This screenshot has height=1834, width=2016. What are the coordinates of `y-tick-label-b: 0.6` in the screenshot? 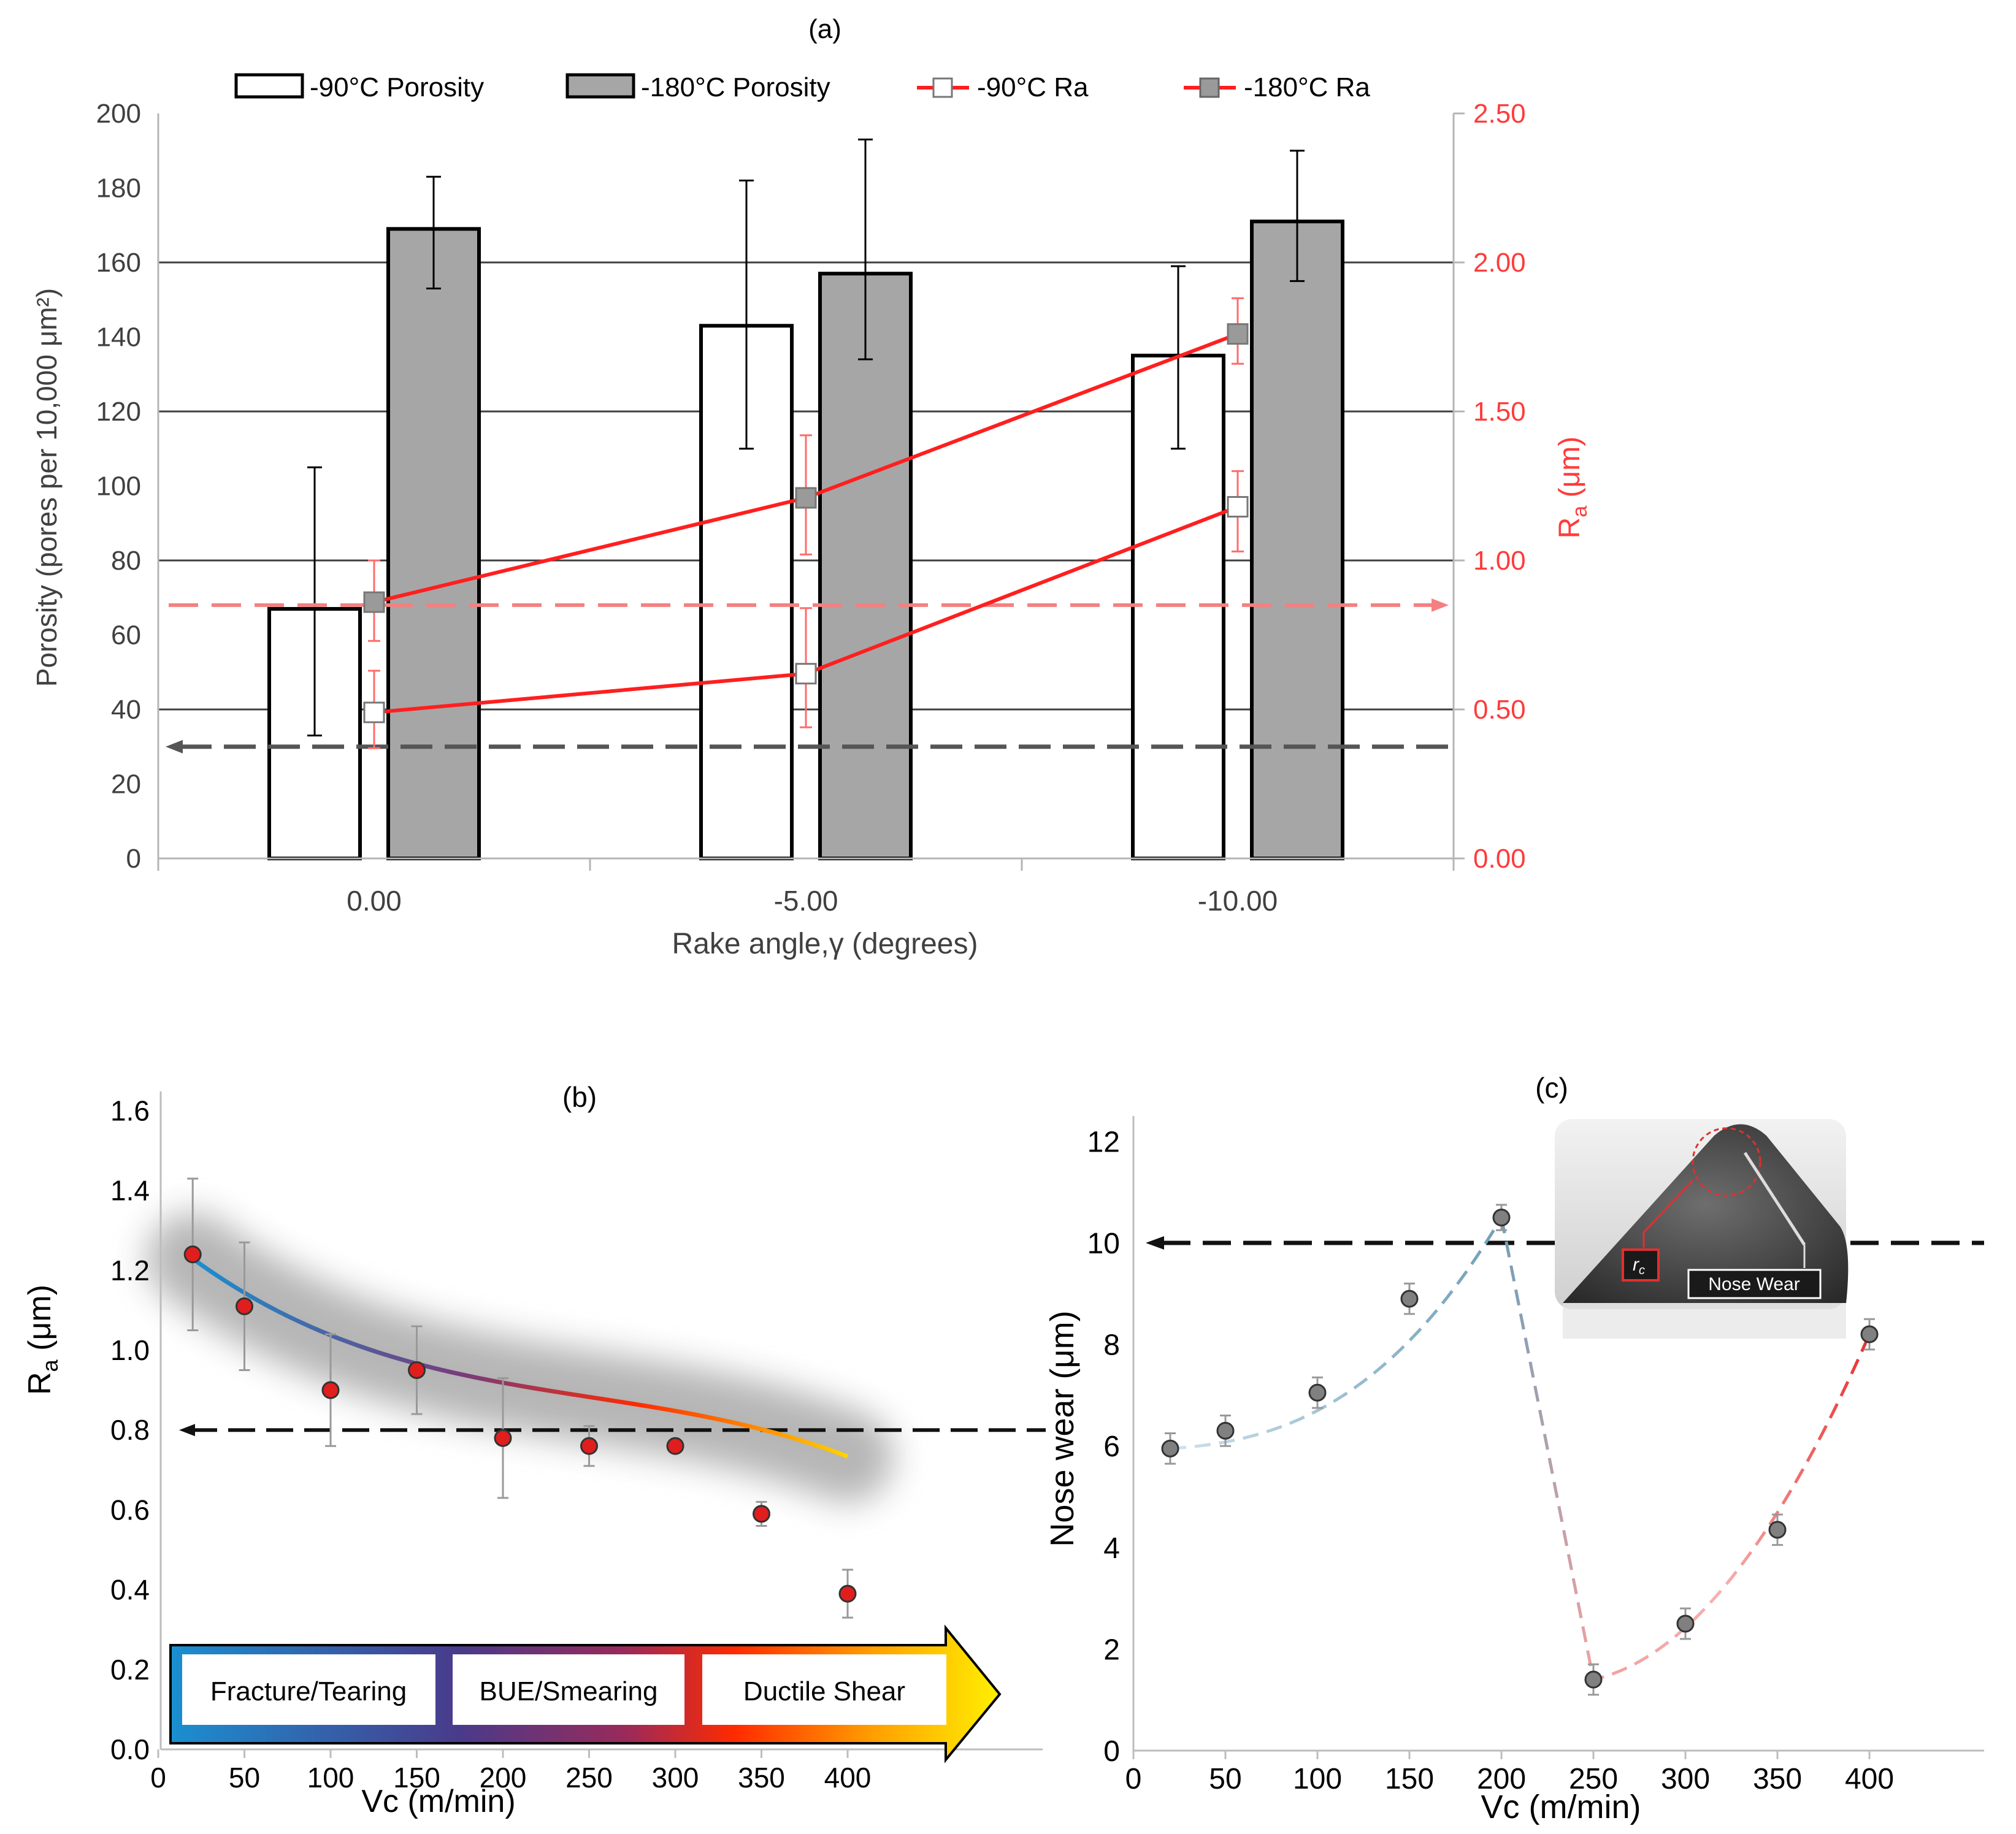 It's located at (130, 1510).